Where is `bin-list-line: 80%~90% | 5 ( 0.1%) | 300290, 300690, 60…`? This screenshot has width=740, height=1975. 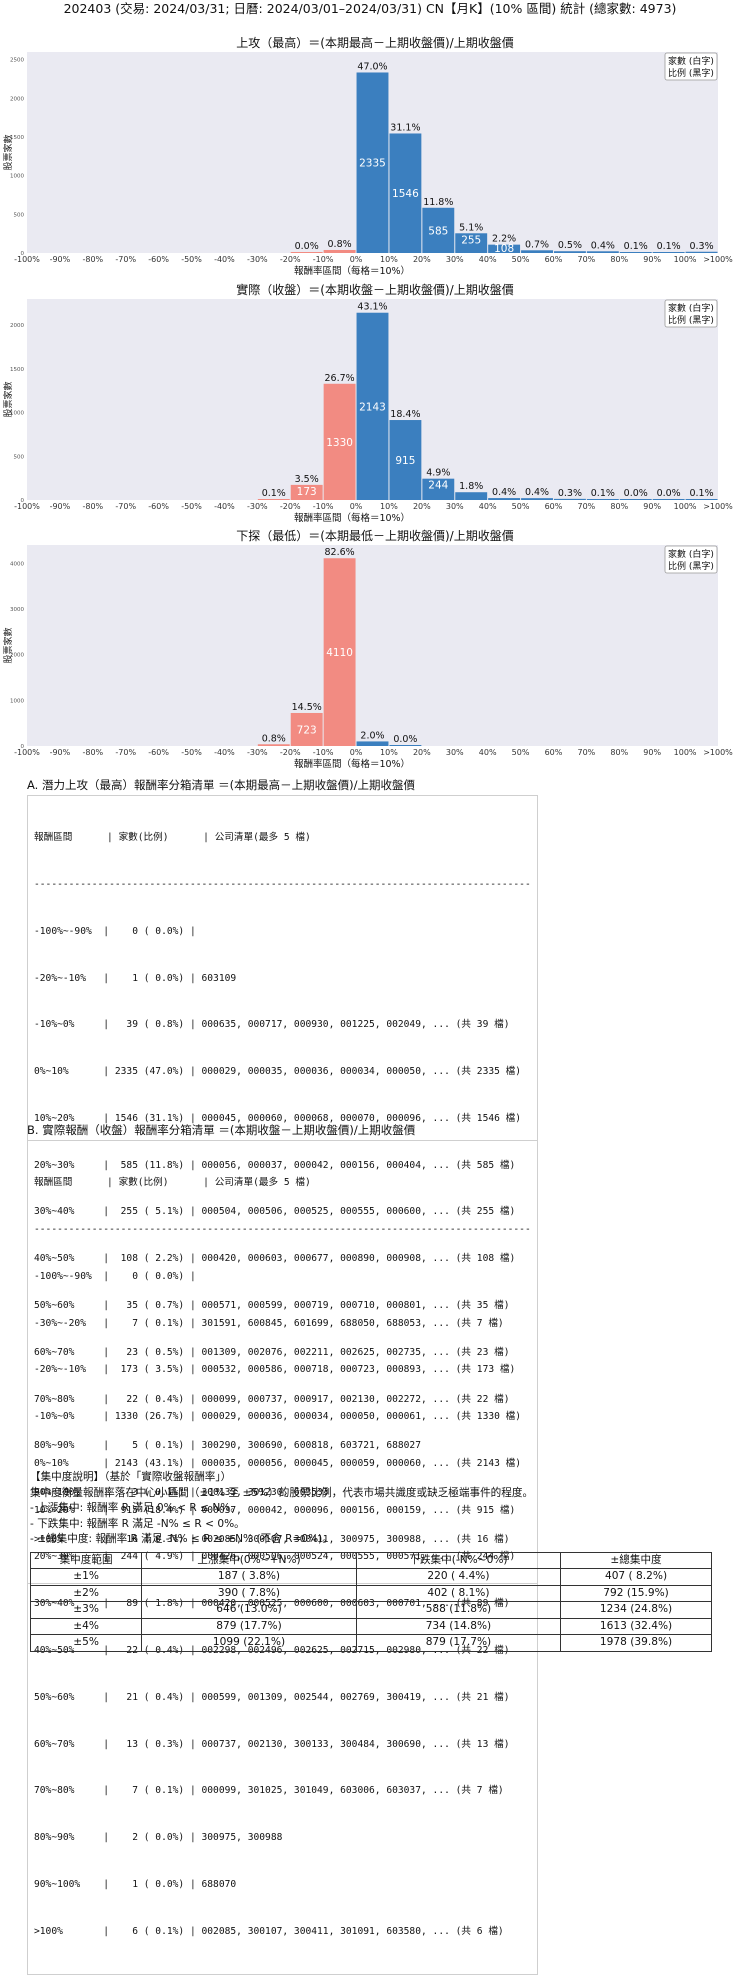
bin-list-line: 80%~90% | 5 ( 0.1%) | 300290, 300690, 60… is located at coordinates (227, 1446).